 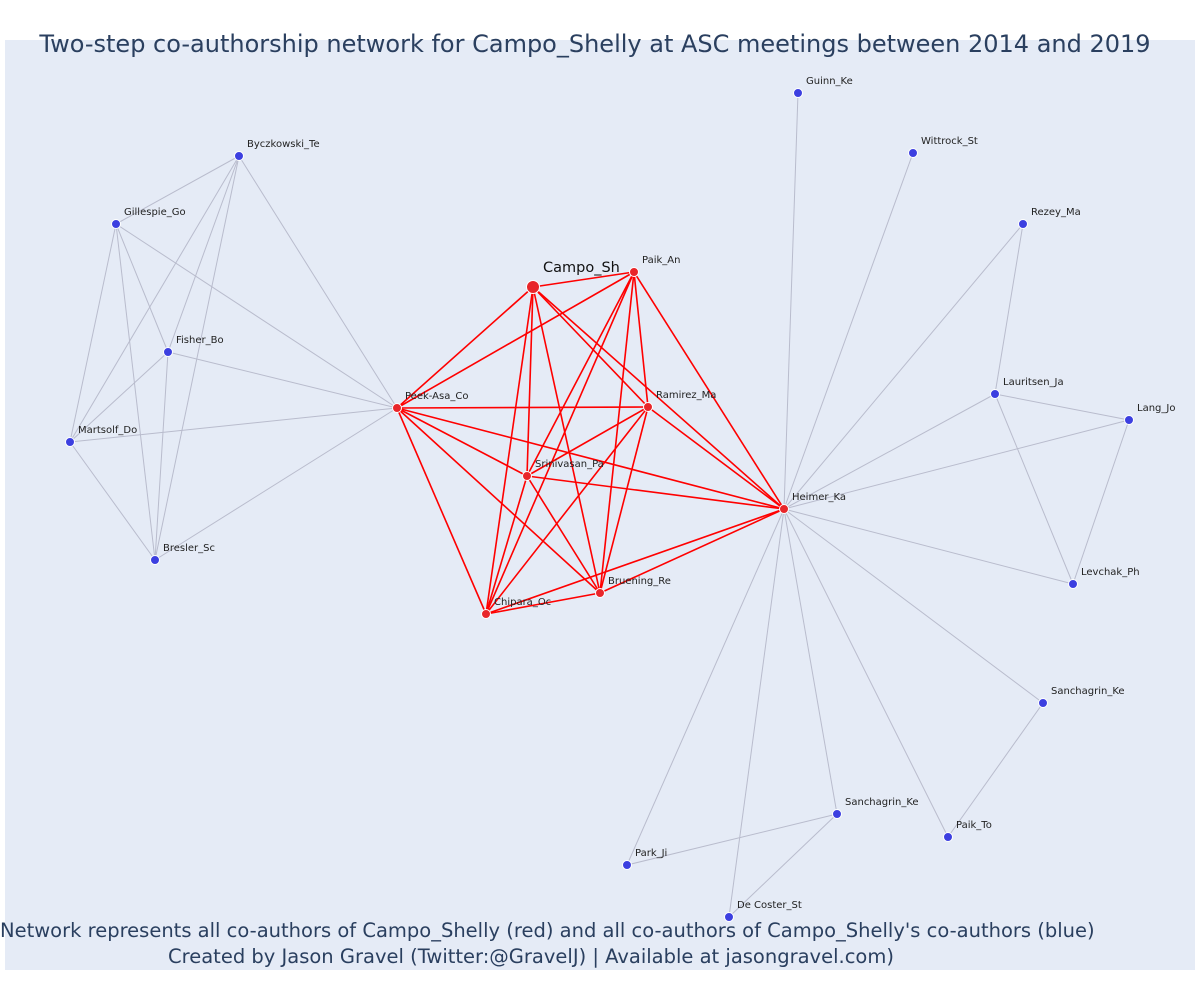 What do you see at coordinates (569, 464) in the screenshot?
I see `node-label: Srinivasan_Pa` at bounding box center [569, 464].